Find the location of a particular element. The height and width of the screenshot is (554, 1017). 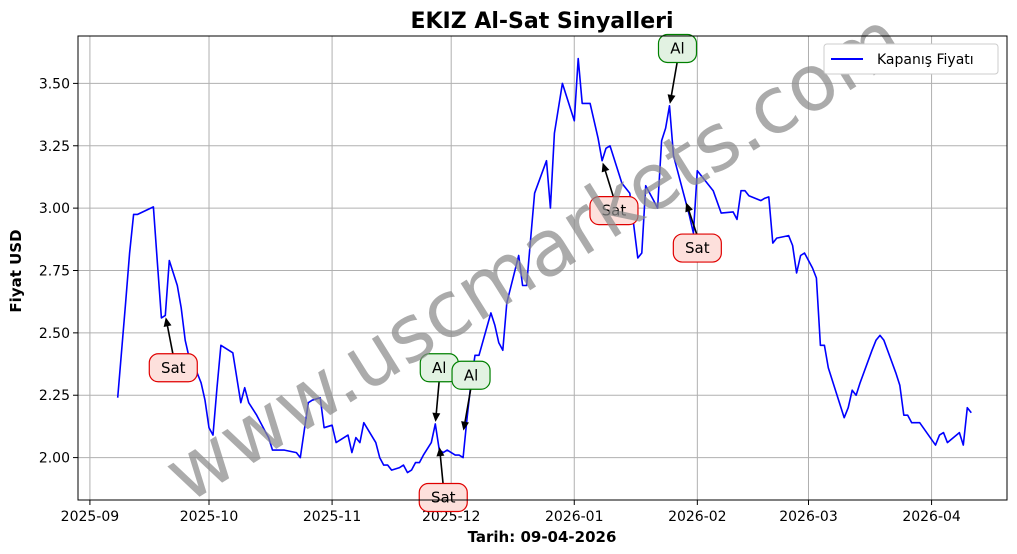

y-tick-label: 3.00 is located at coordinates (54, 209).